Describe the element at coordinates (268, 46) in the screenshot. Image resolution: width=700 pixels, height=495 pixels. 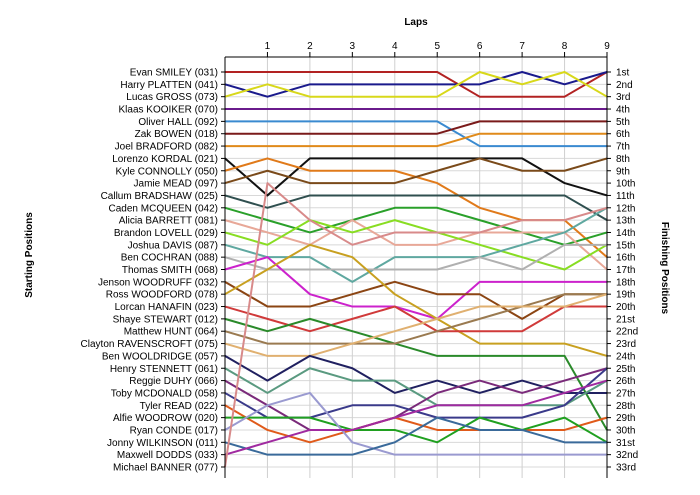
I see `lap-tick-label-1: 1` at that location.